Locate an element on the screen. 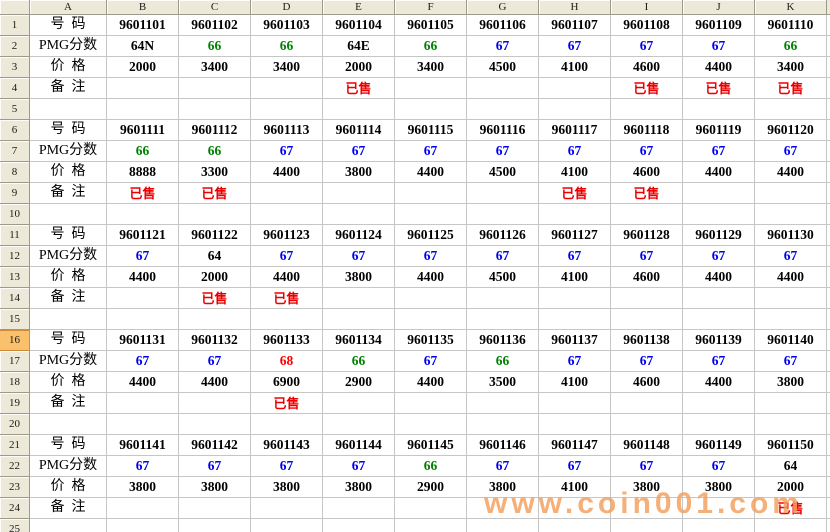 This screenshot has height=532, width=830. cell: 9601117 is located at coordinates (575, 130).